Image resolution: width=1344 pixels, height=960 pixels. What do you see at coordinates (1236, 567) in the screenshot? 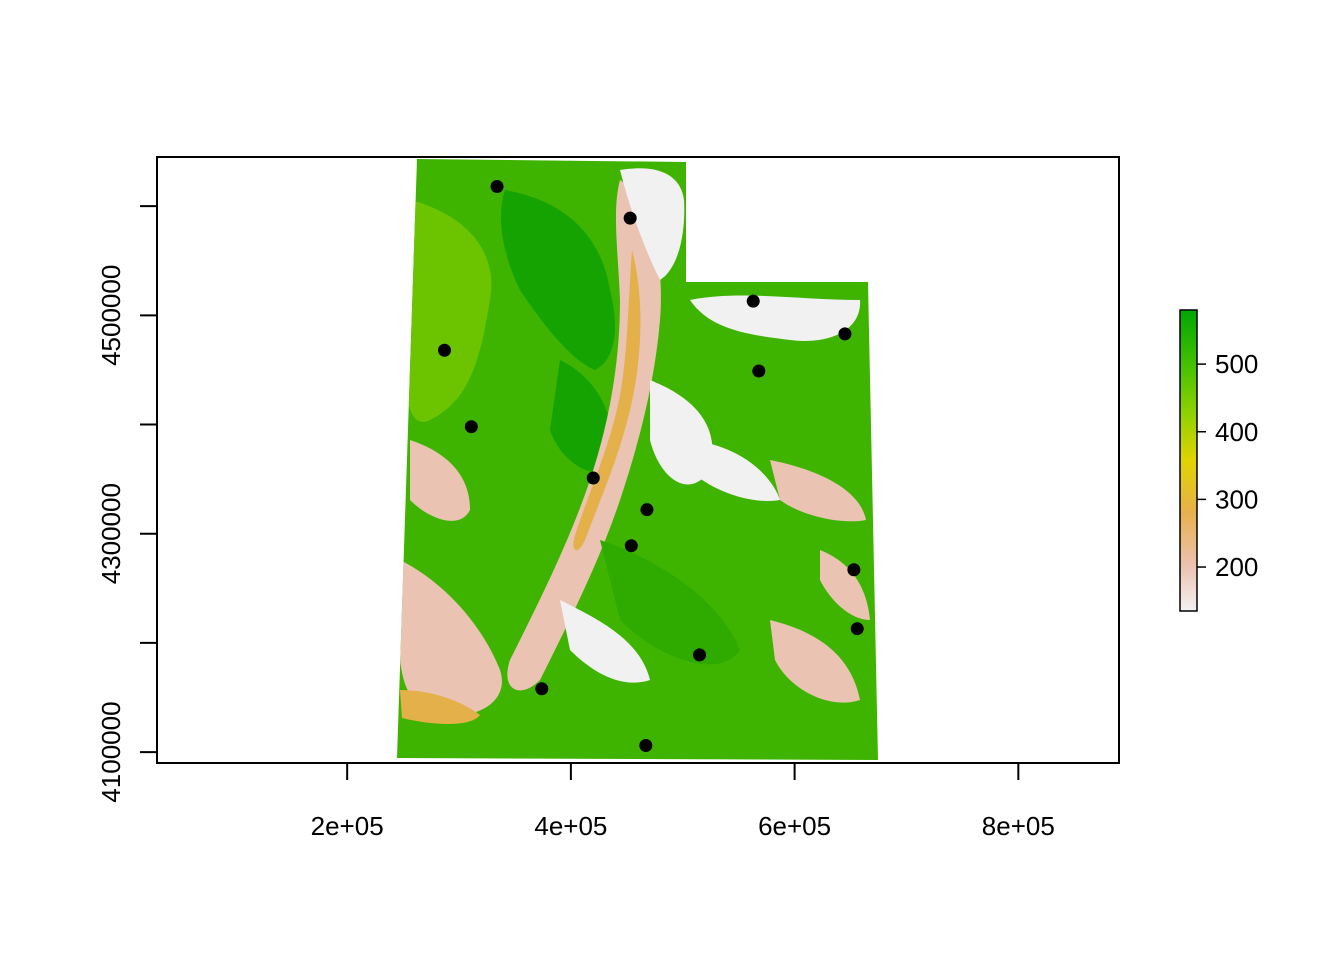
I see `legend-tick-label: 200` at bounding box center [1236, 567].